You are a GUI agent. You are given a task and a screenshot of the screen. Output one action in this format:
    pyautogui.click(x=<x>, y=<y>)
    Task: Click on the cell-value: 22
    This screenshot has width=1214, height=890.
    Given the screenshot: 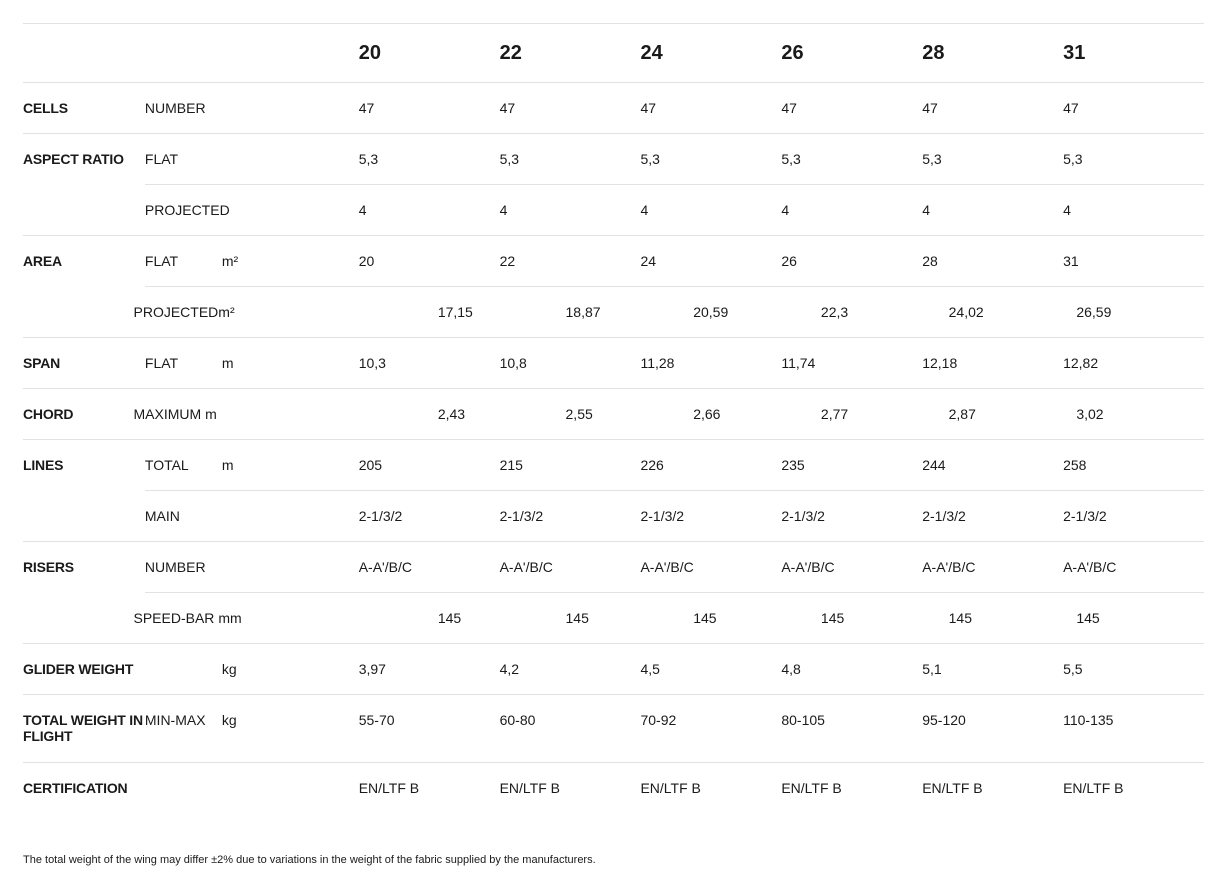 What is the action you would take?
    pyautogui.click(x=507, y=261)
    